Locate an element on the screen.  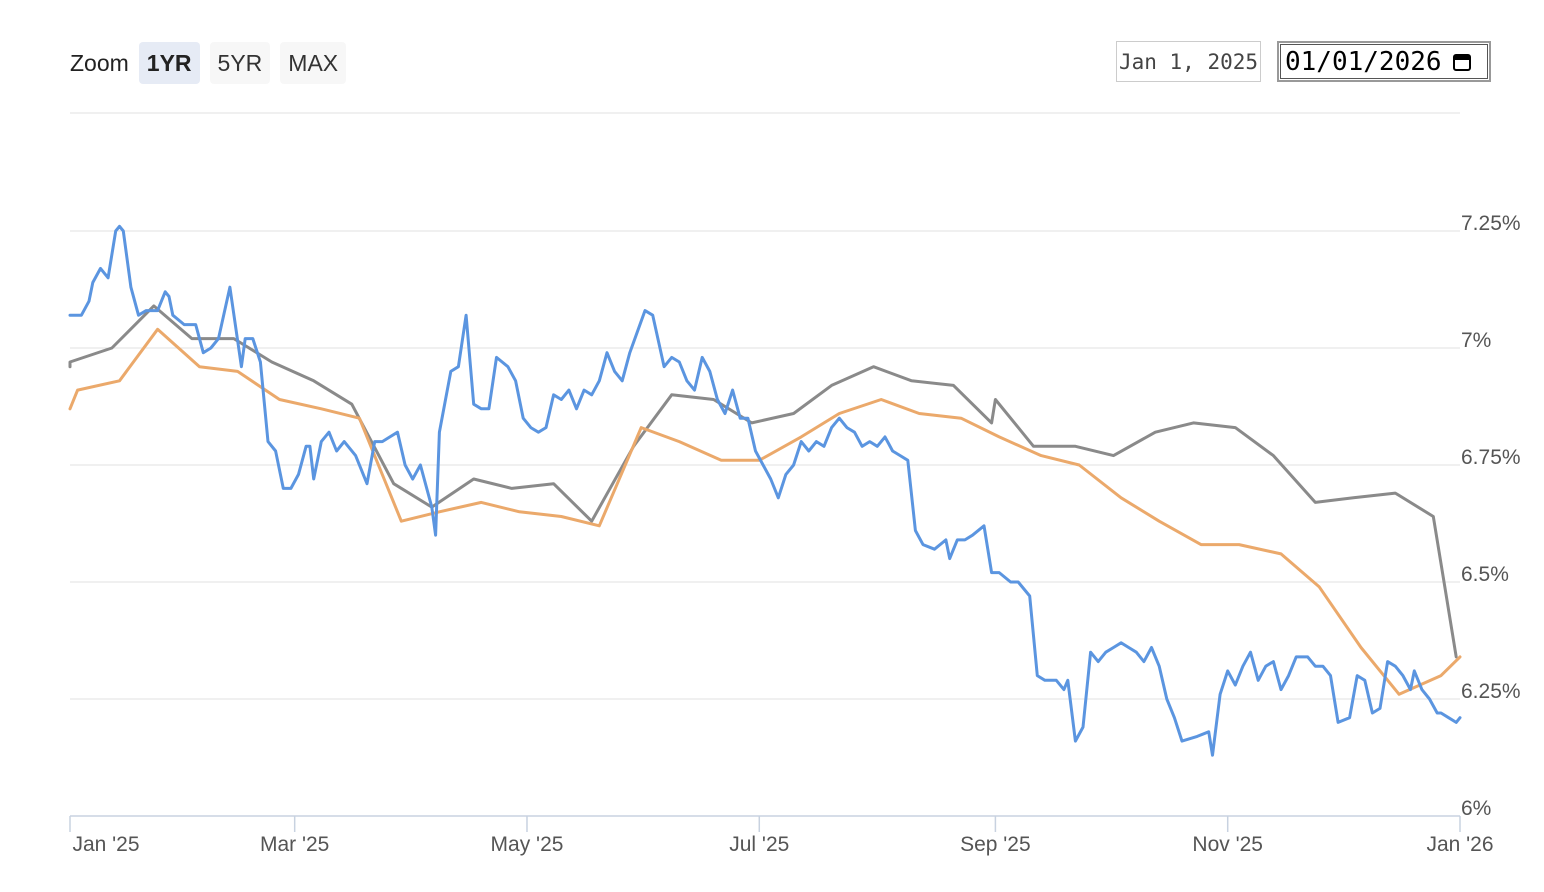
x-tick-label: Jan '25 is located at coordinates (105, 844).